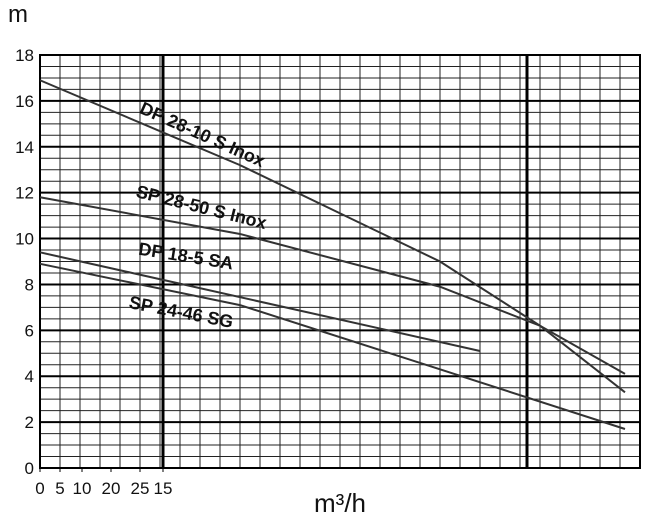  What do you see at coordinates (24, 101) in the screenshot?
I see `y-tick-label: 16` at bounding box center [24, 101].